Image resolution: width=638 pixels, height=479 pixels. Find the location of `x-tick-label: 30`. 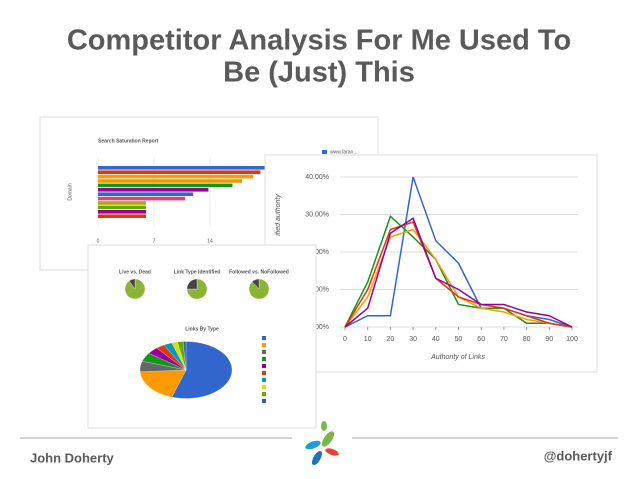

x-tick-label: 30 is located at coordinates (413, 339).